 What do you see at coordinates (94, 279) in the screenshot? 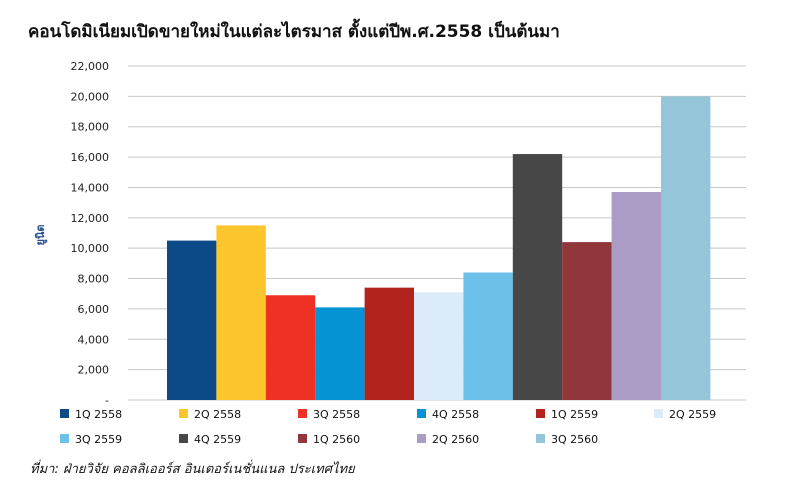
I see `y-tick-label: 8,000` at bounding box center [94, 279].